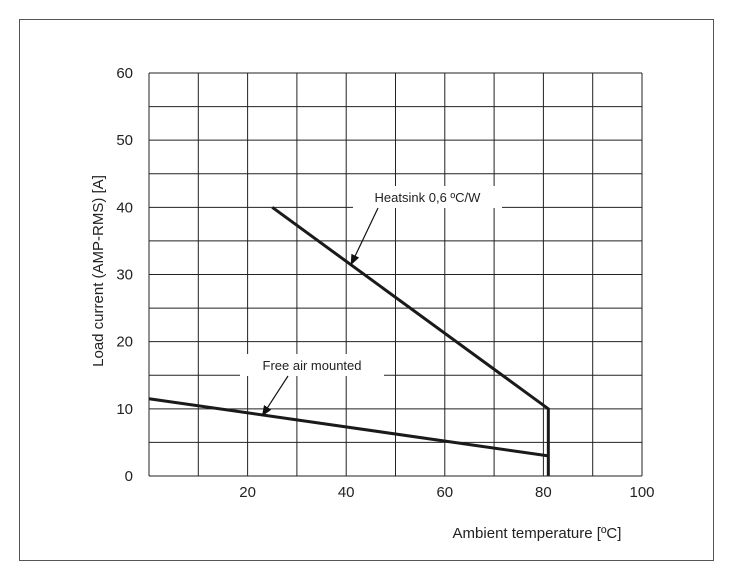  What do you see at coordinates (346, 492) in the screenshot?
I see `x-tick-label: 40` at bounding box center [346, 492].